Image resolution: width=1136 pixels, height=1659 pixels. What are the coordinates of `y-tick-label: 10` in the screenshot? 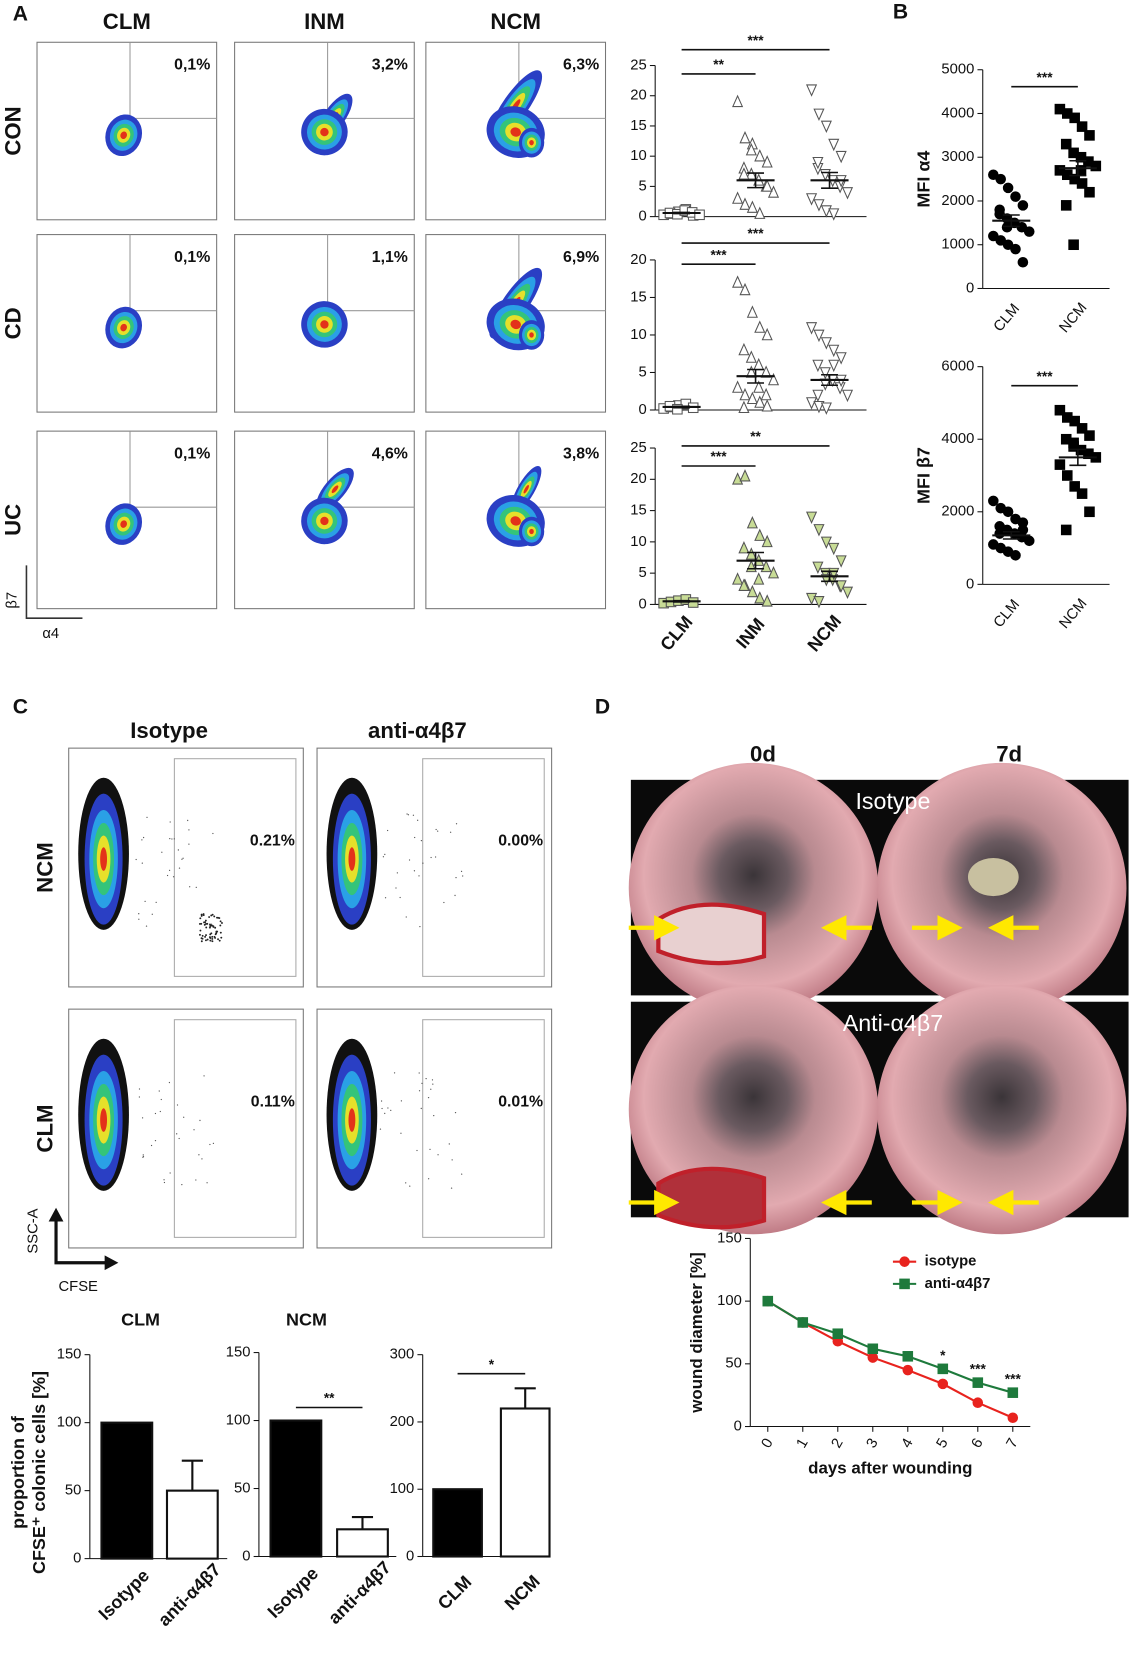 It's located at (638, 335).